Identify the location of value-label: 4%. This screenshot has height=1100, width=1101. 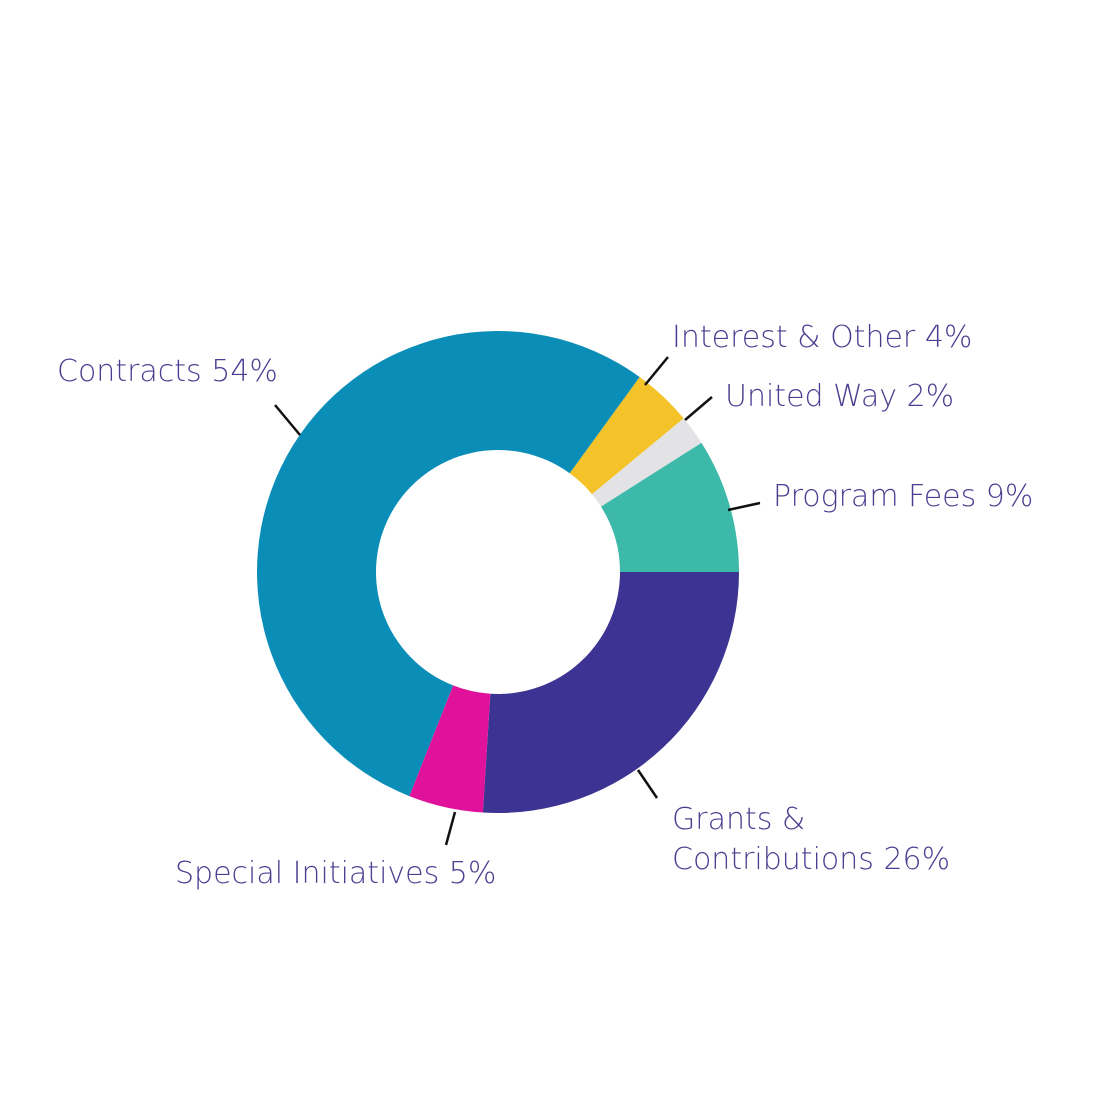
(948, 337).